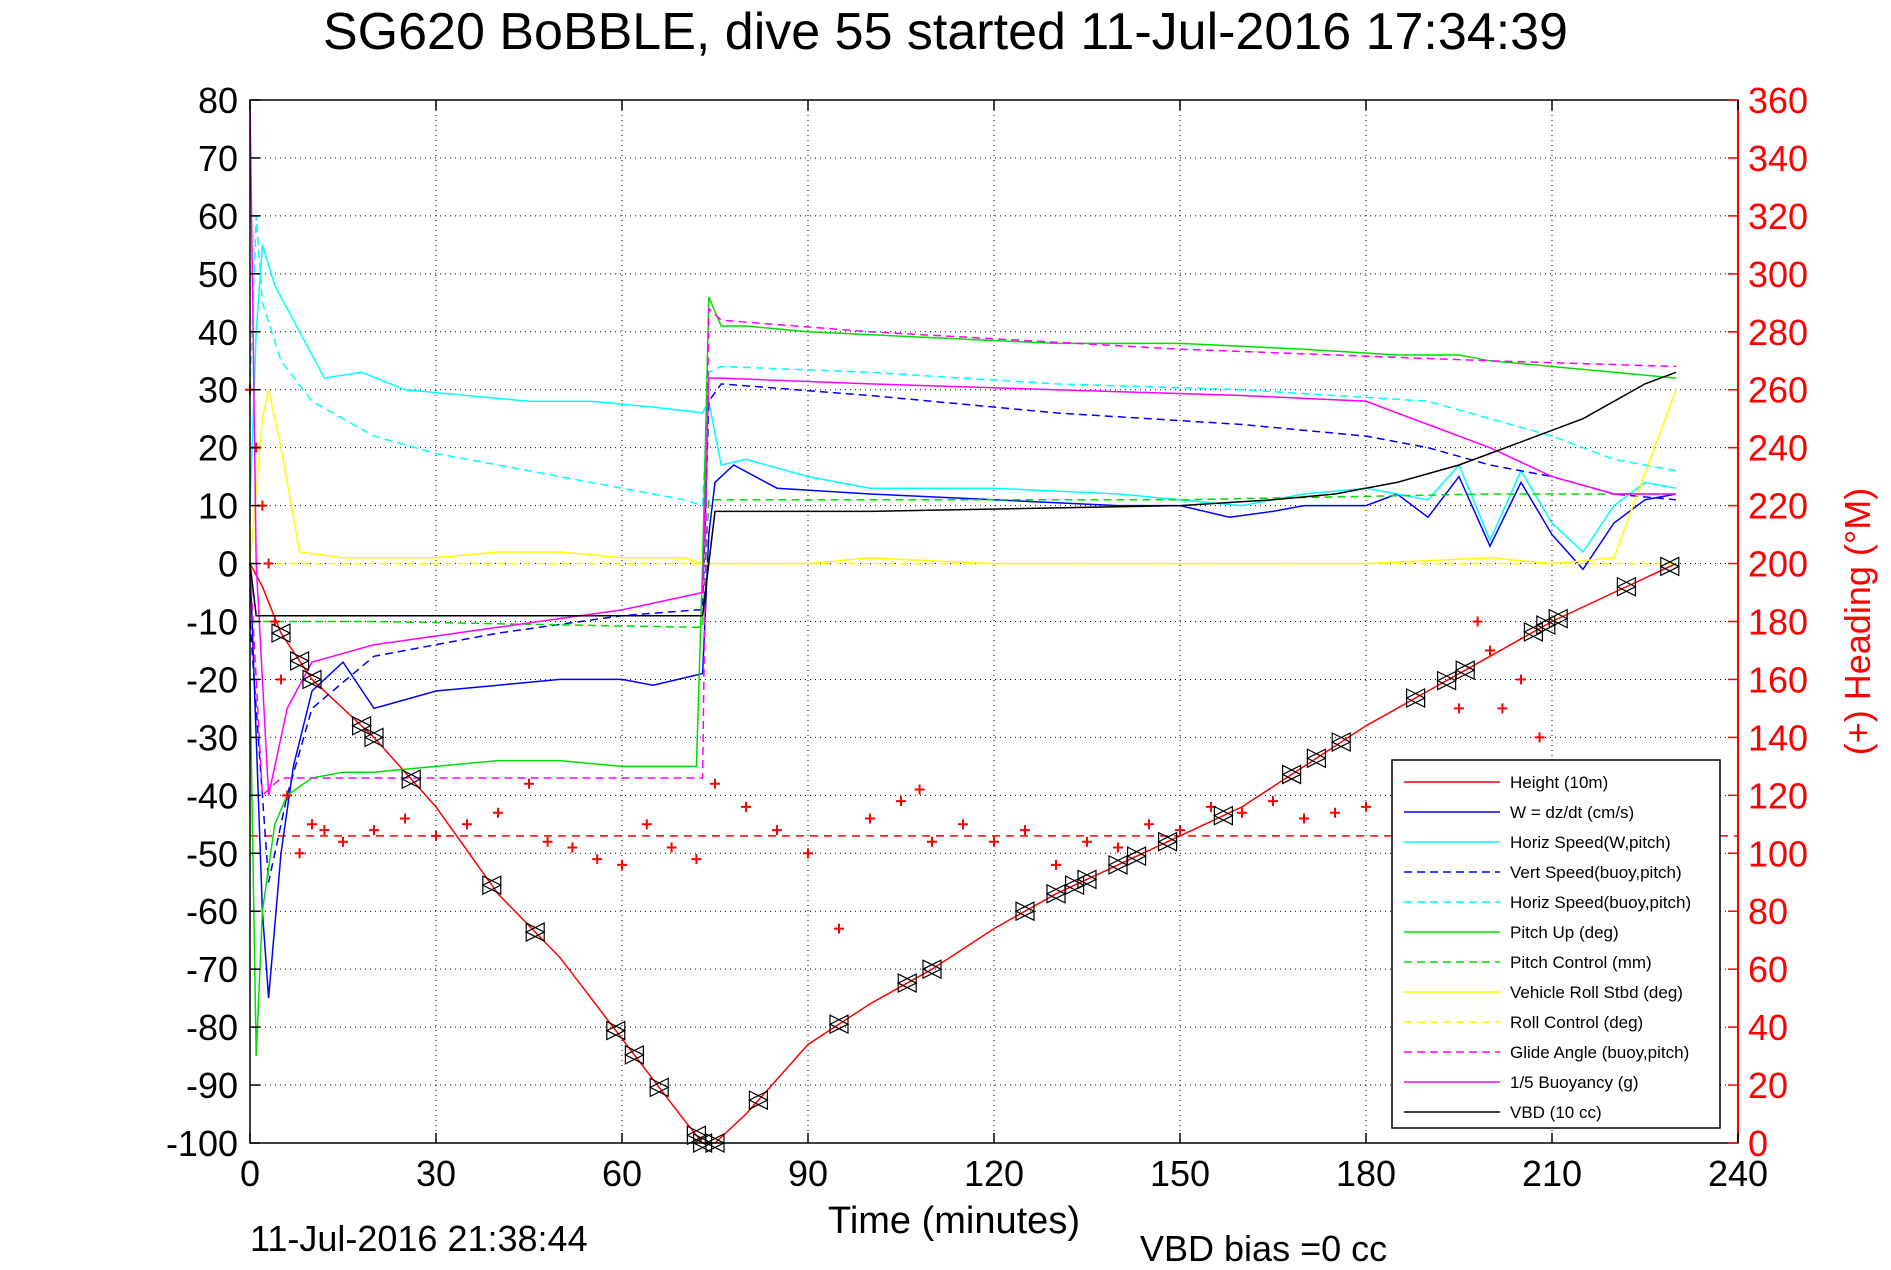 The width and height of the screenshot is (1891, 1270). Describe the element at coordinates (1572, 812) in the screenshot. I see `legend-item: W = dz/dt (cm/s)` at that location.